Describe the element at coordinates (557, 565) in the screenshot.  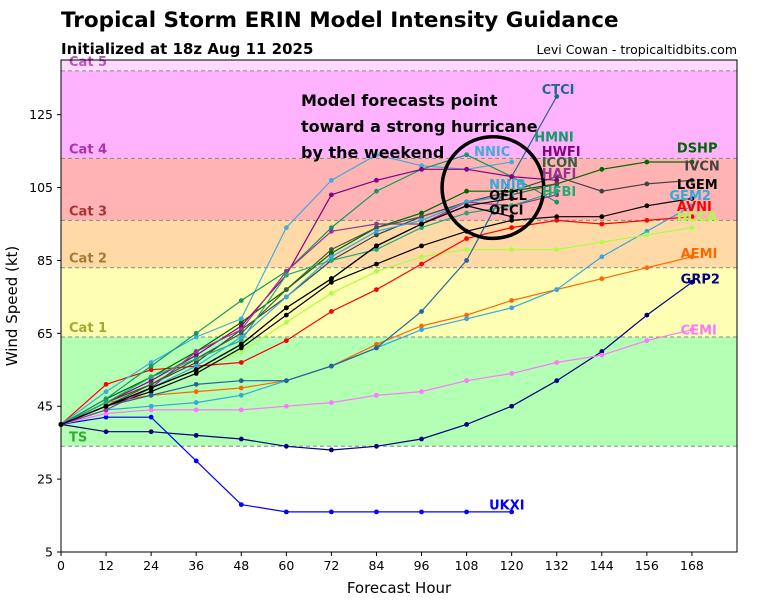
I see `x-tick-label: 132` at that location.